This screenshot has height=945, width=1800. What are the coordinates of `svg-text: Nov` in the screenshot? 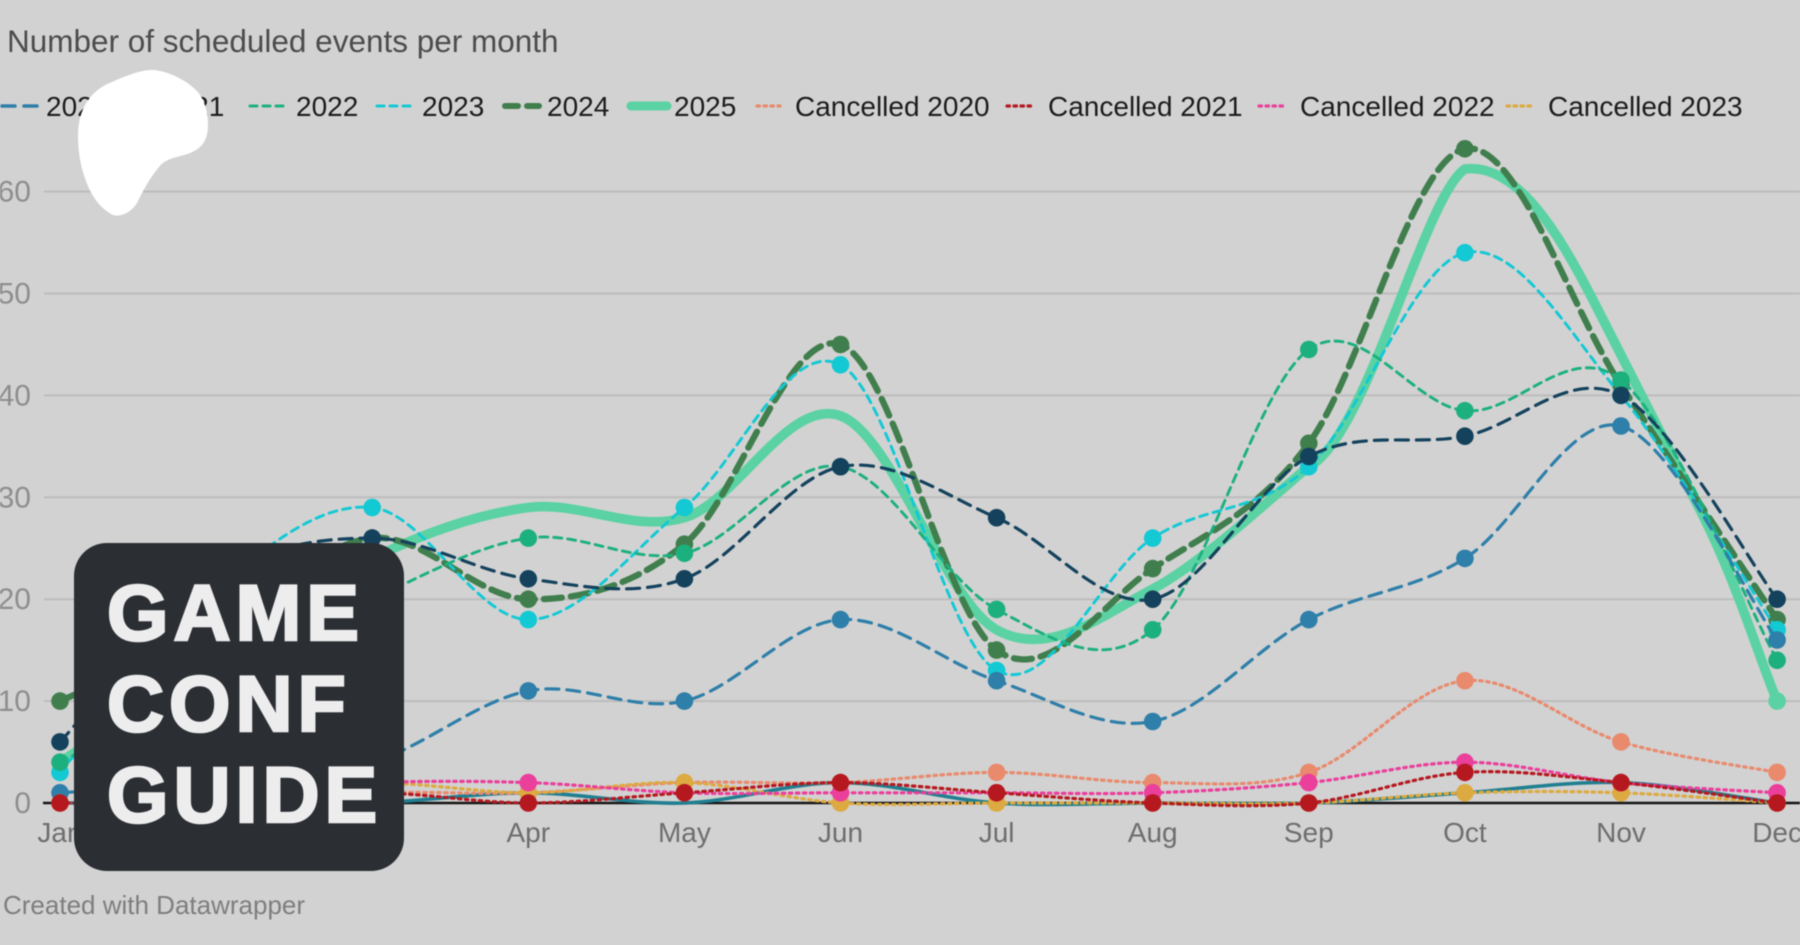 It's located at (1621, 832).